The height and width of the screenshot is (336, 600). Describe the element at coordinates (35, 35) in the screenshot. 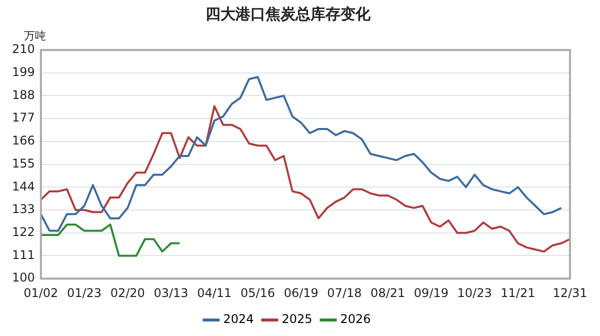

I see `y-axis-title: 万吨` at that location.